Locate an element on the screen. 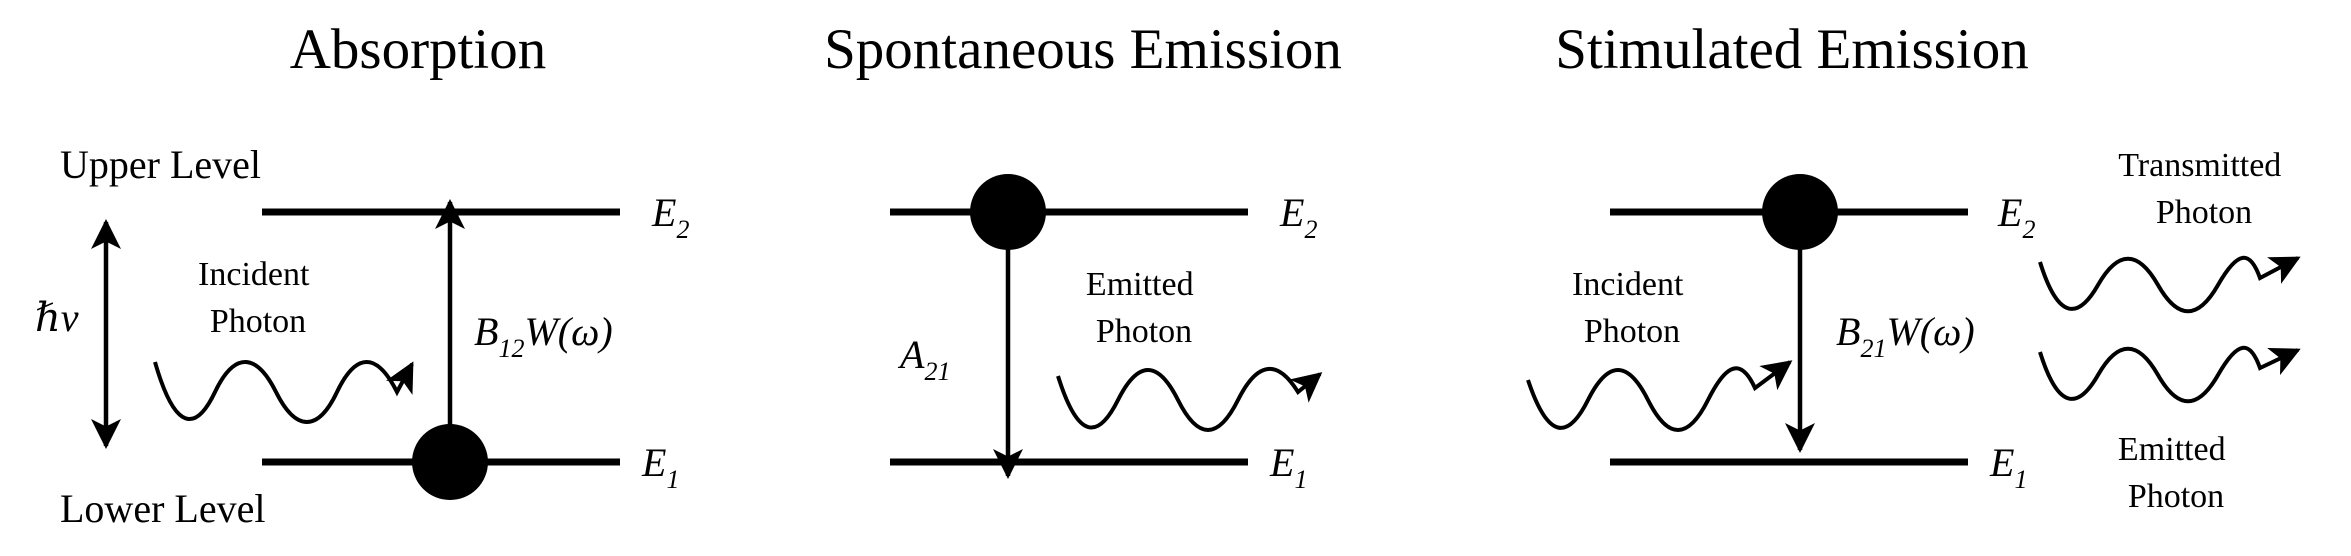 The height and width of the screenshot is (556, 2351). upper-level-label: Upper Level is located at coordinates (160, 164).